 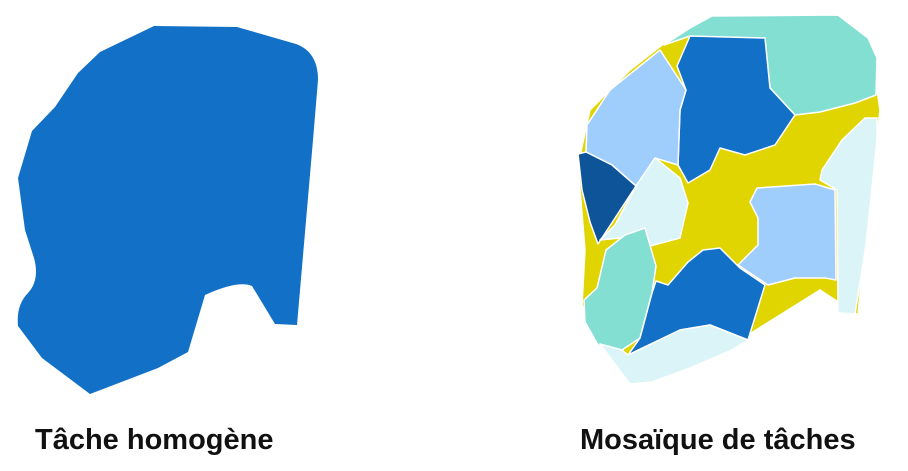 What do you see at coordinates (154, 440) in the screenshot?
I see `caption-homogeneous-patch: Tâche homogène` at bounding box center [154, 440].